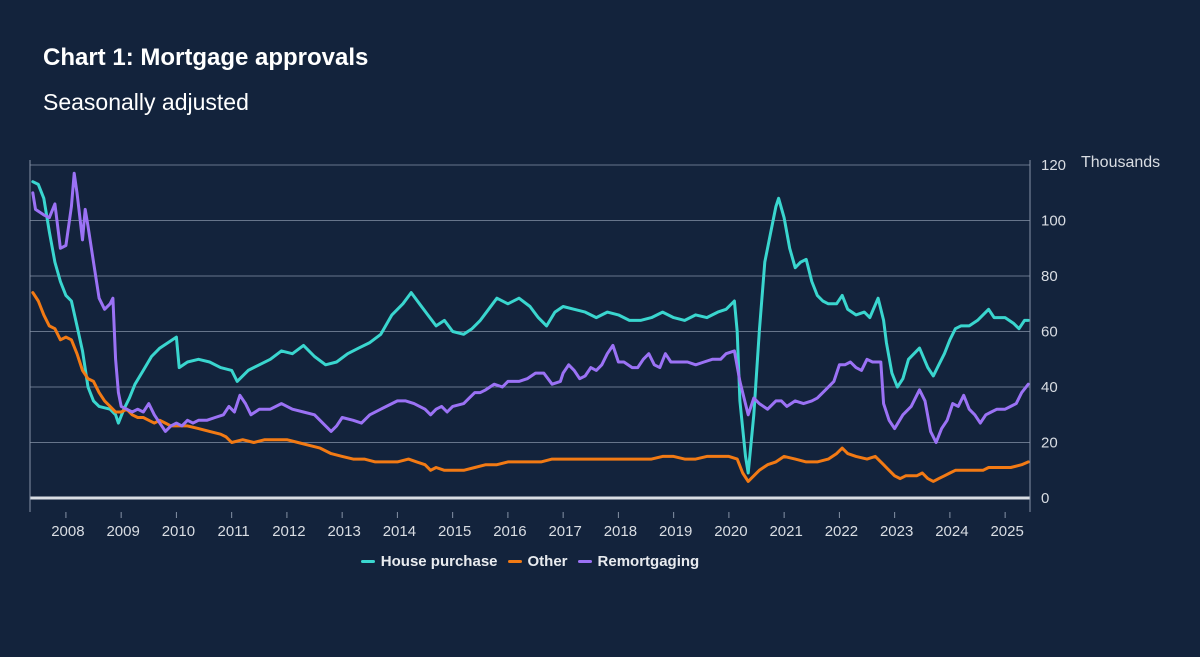  I want to click on x-tick-label: 2021, so click(785, 531).